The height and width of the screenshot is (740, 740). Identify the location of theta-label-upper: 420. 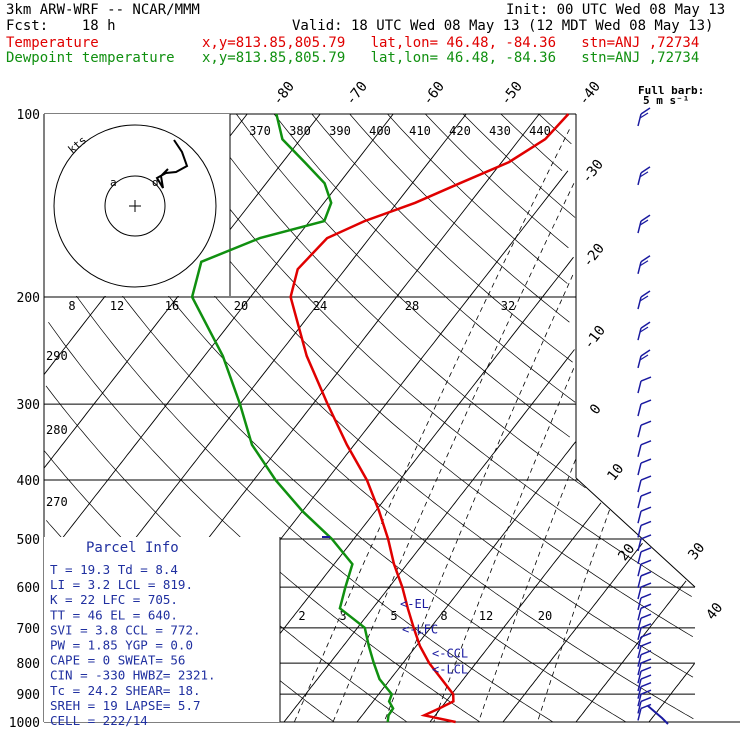
(460, 131).